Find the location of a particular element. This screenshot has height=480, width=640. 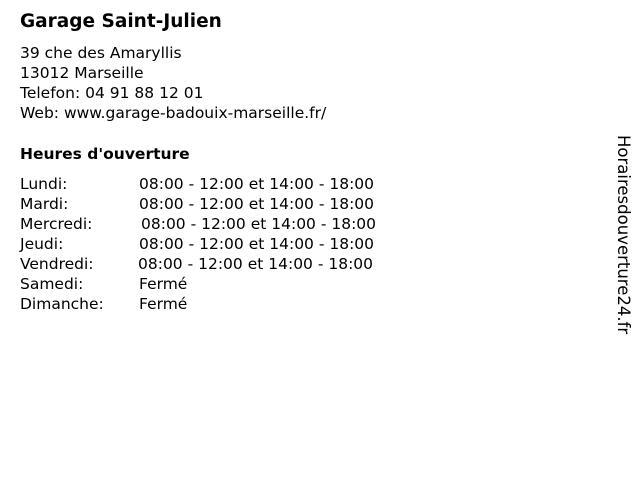

day-label: Mardi: is located at coordinates (44, 204).